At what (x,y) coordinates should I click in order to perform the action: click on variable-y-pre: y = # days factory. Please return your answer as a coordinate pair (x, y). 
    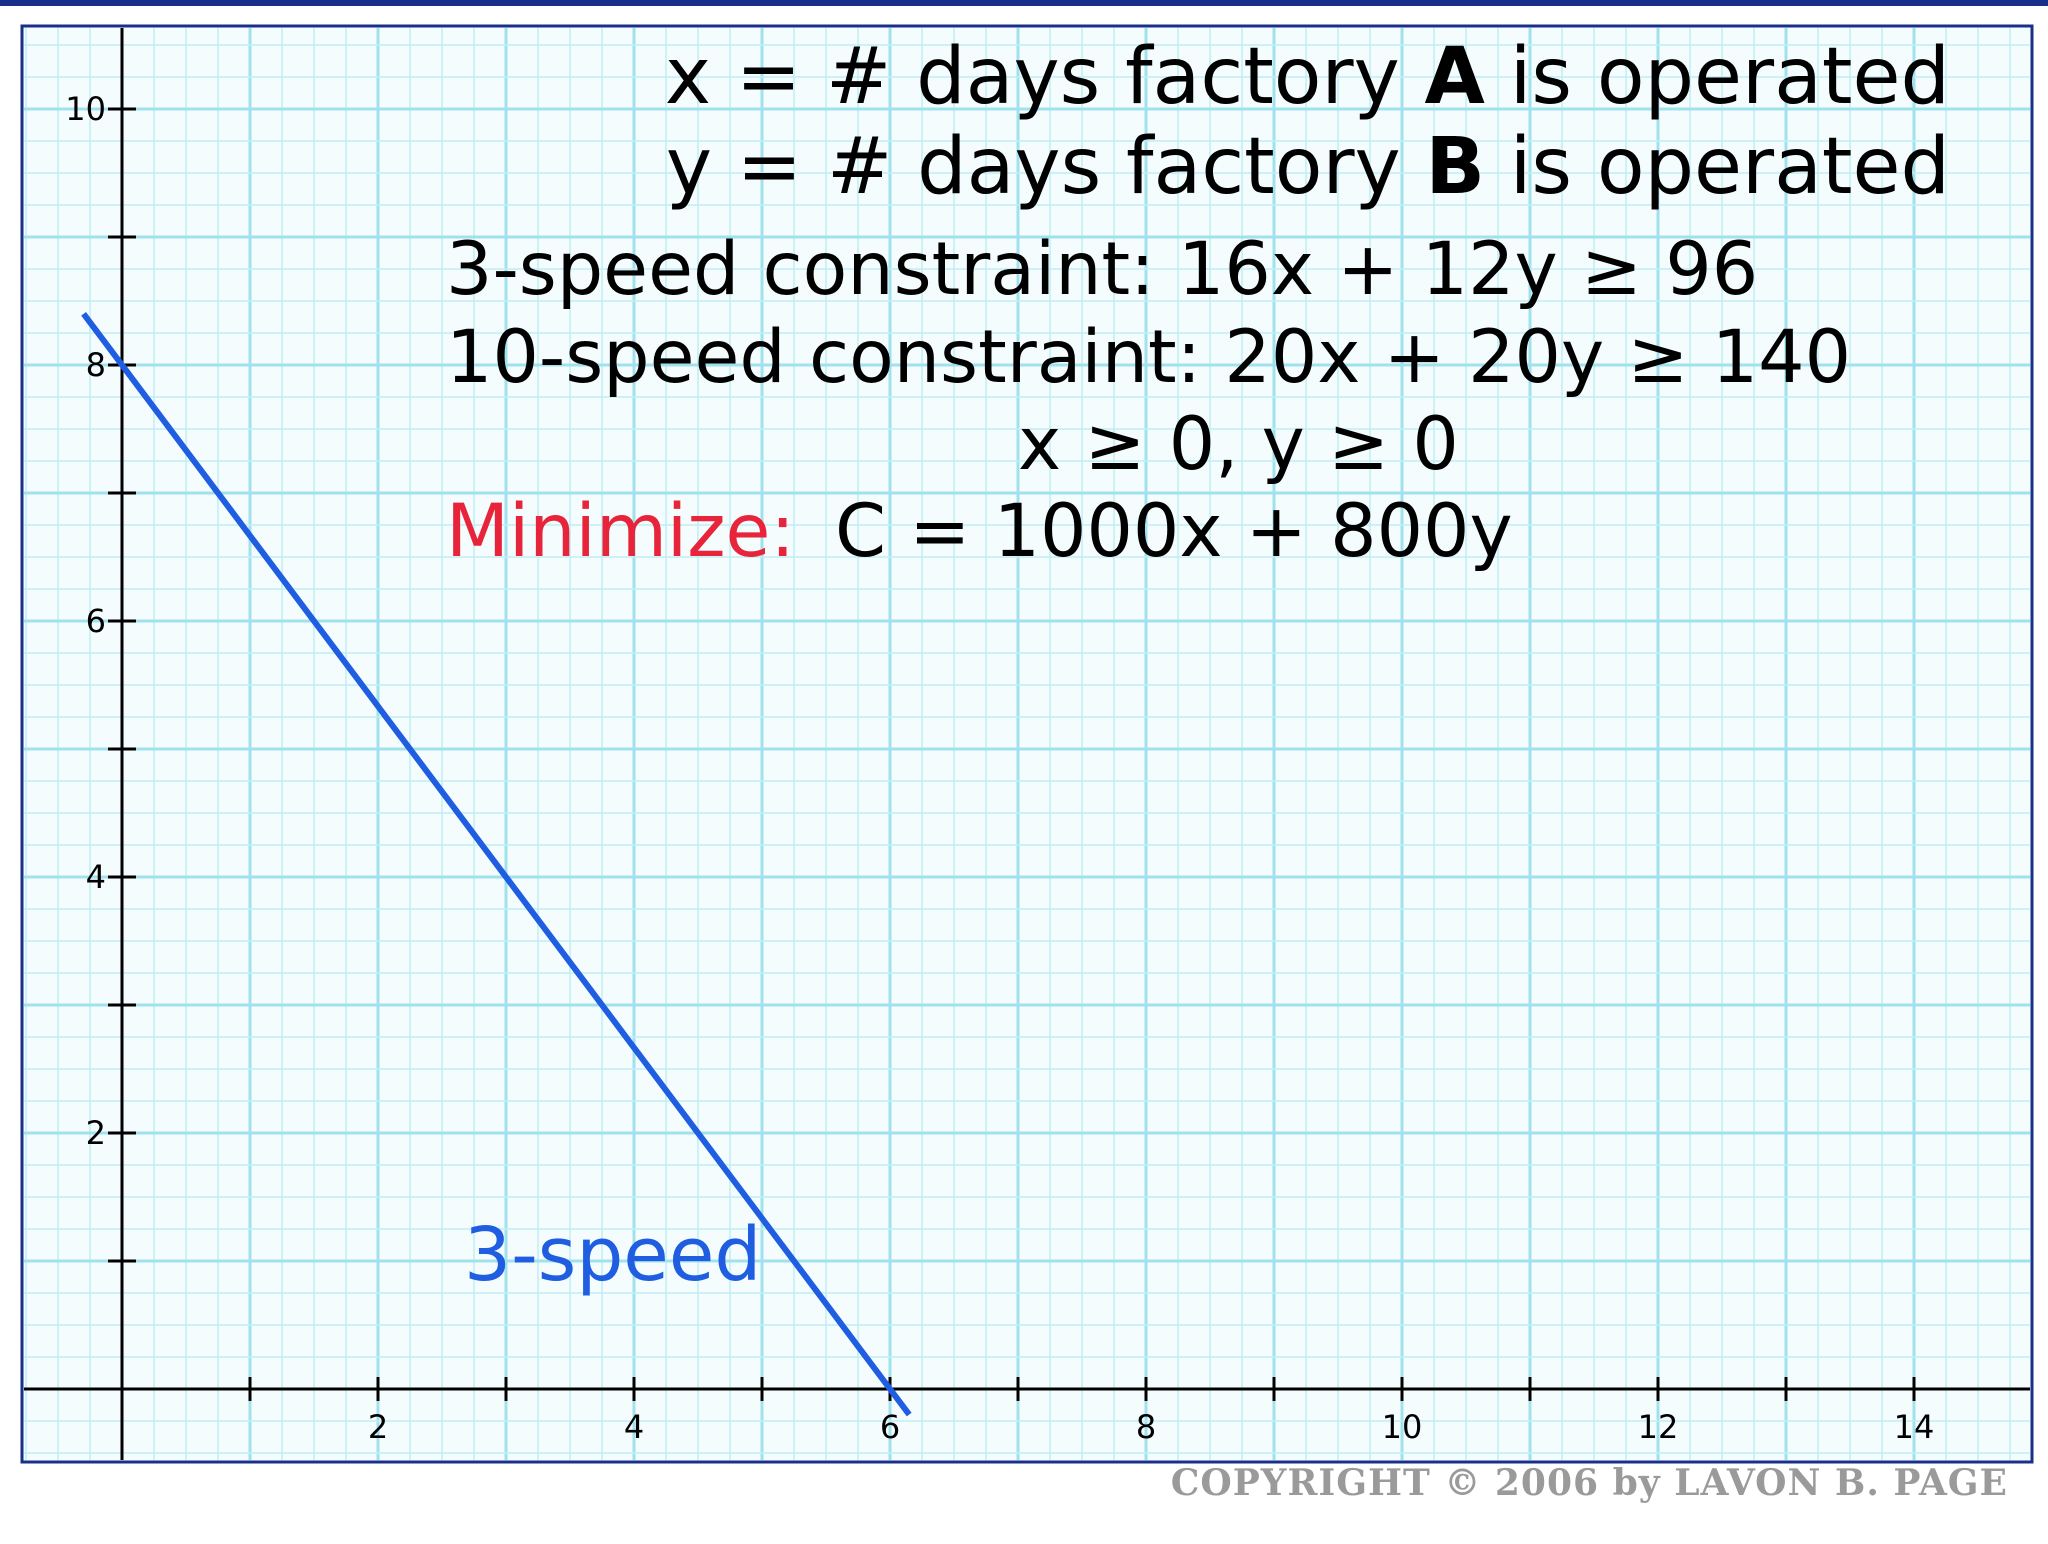
    Looking at the image, I should click on (1046, 167).